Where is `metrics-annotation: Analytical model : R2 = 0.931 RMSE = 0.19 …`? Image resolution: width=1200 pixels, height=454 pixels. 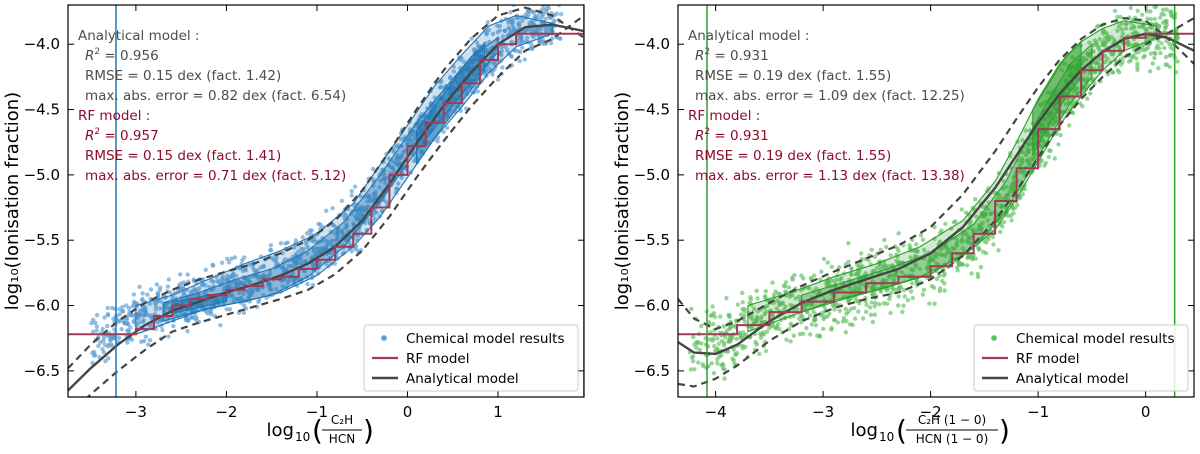
metrics-annotation: Analytical model : R2 = 0.931 RMSE = 0.19 … is located at coordinates (826, 106).